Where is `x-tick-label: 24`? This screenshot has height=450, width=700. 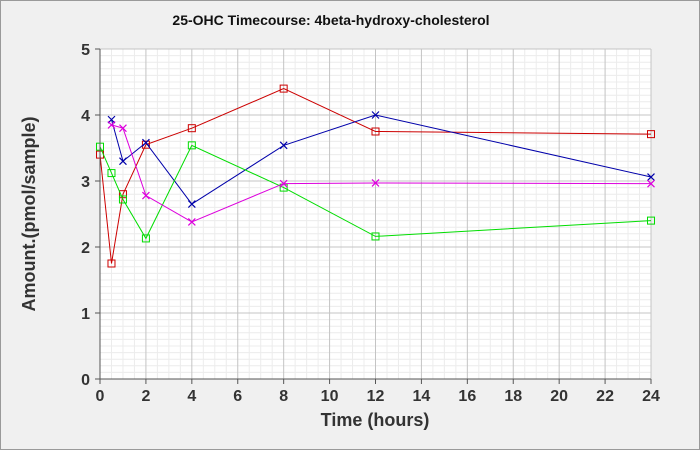
x-tick-label: 24 is located at coordinates (651, 396).